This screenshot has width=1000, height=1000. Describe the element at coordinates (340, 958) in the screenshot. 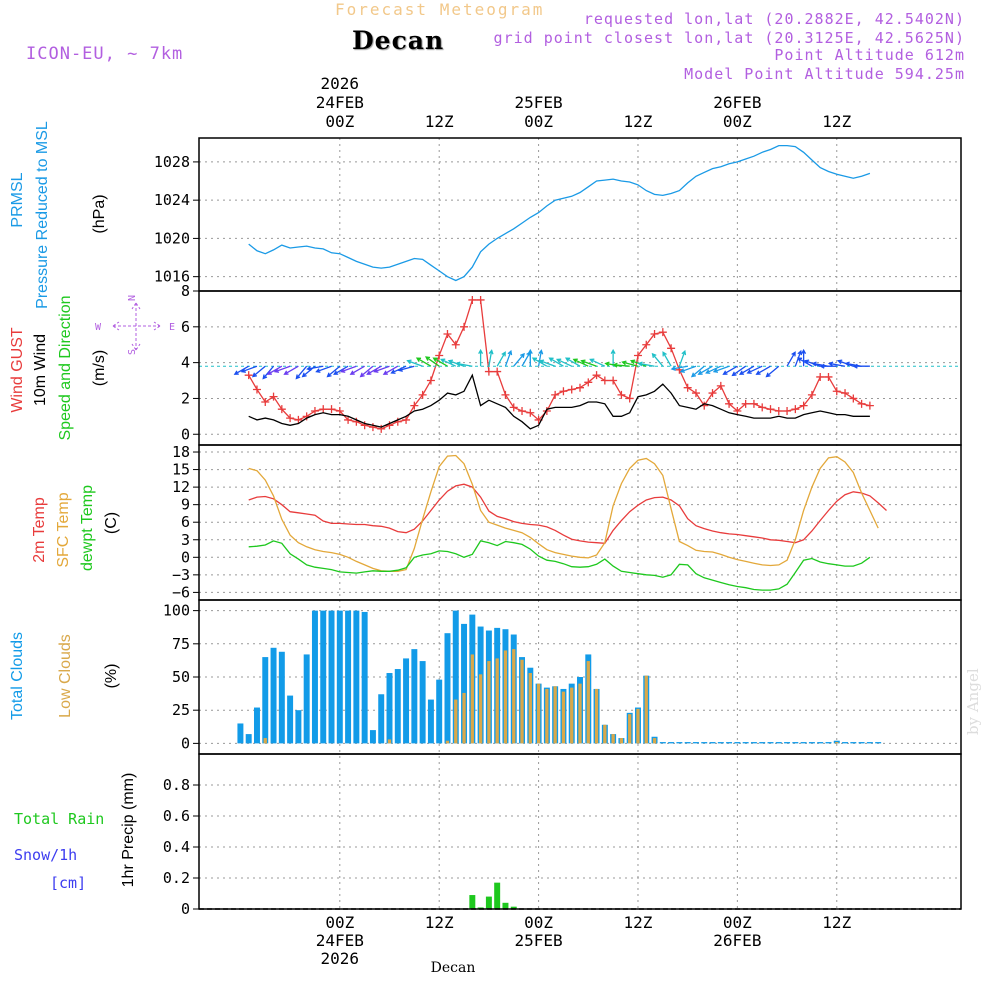

I see `bottom-axis-label: 2026` at that location.